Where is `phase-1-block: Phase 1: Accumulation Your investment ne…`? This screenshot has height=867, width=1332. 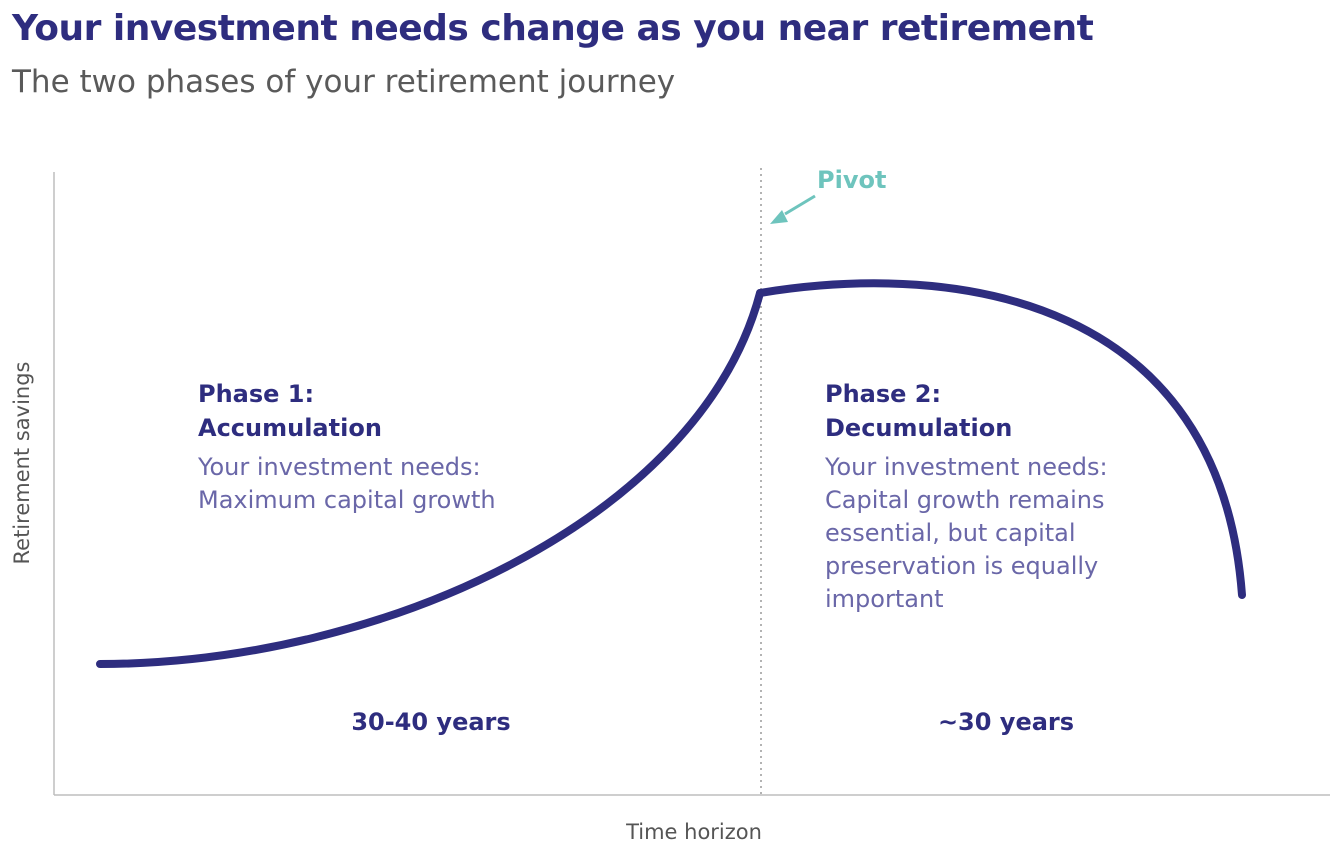
phase-1-block: Phase 1: Accumulation Your investment ne… is located at coordinates (347, 447).